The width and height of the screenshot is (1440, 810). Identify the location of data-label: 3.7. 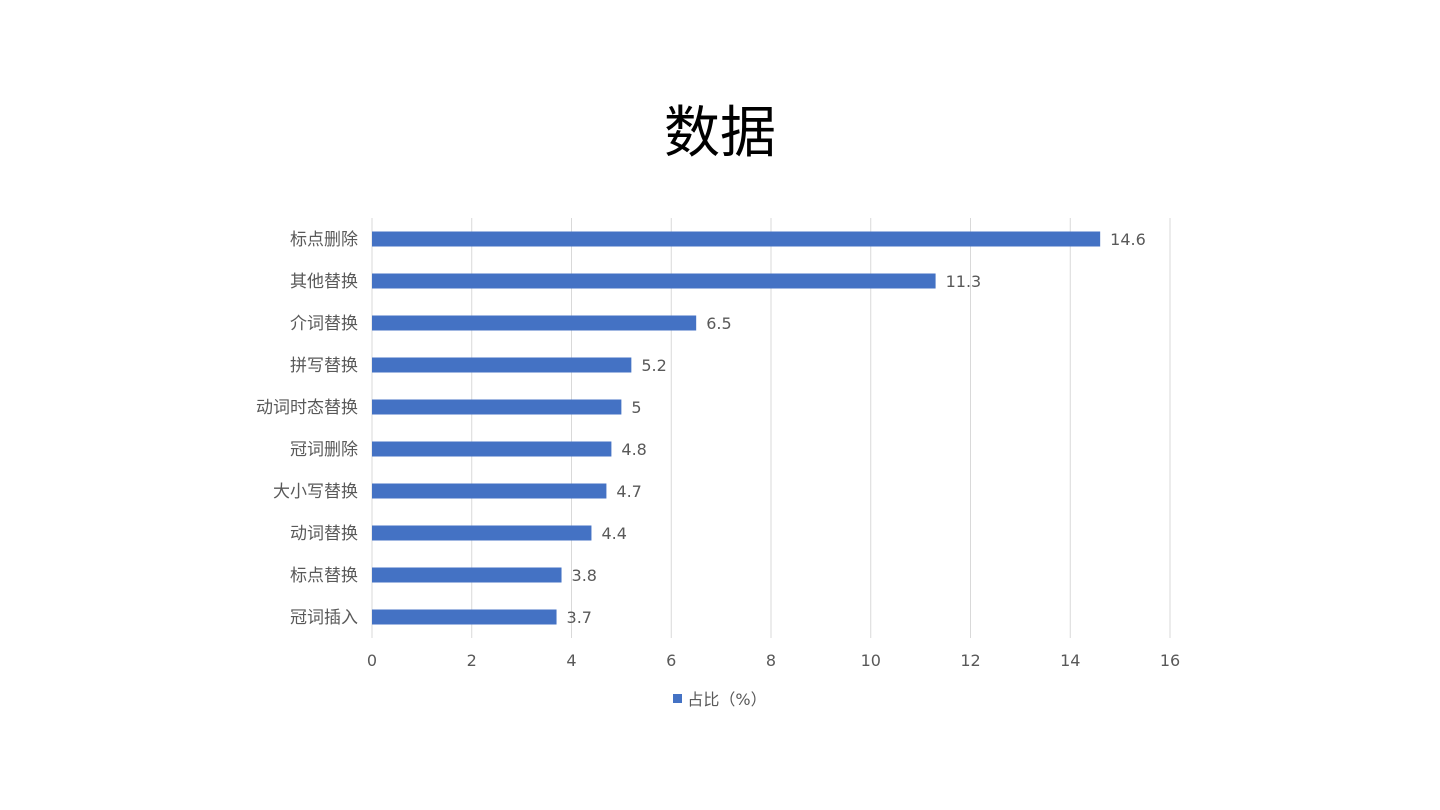
(579, 617).